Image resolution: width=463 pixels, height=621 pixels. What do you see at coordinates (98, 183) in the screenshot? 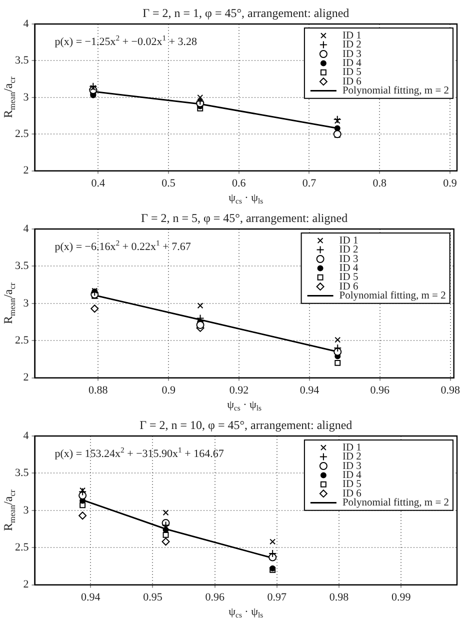
I see `x-tick-label: 0.4` at bounding box center [98, 183].